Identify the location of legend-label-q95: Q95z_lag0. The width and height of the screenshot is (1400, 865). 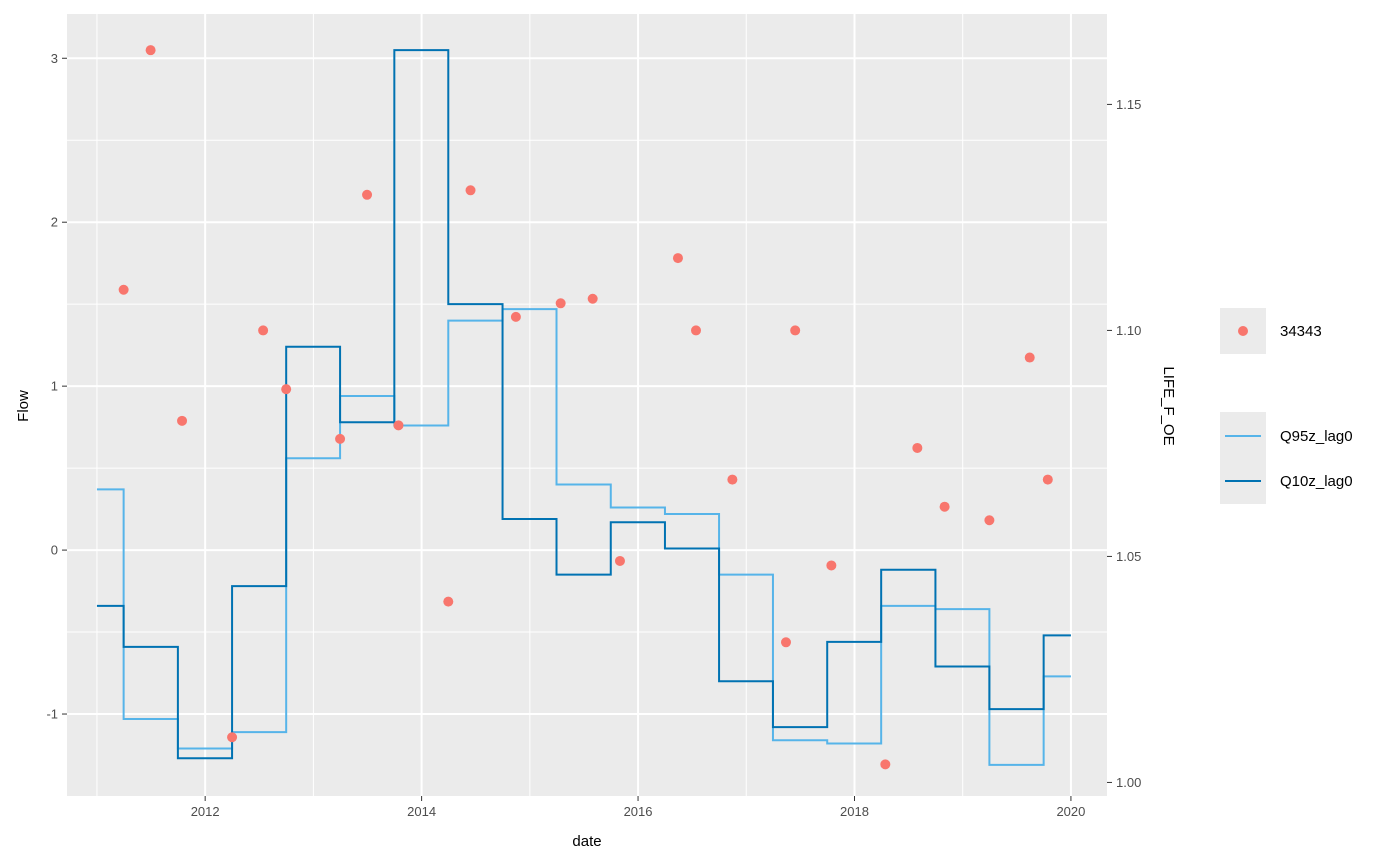
(1316, 436).